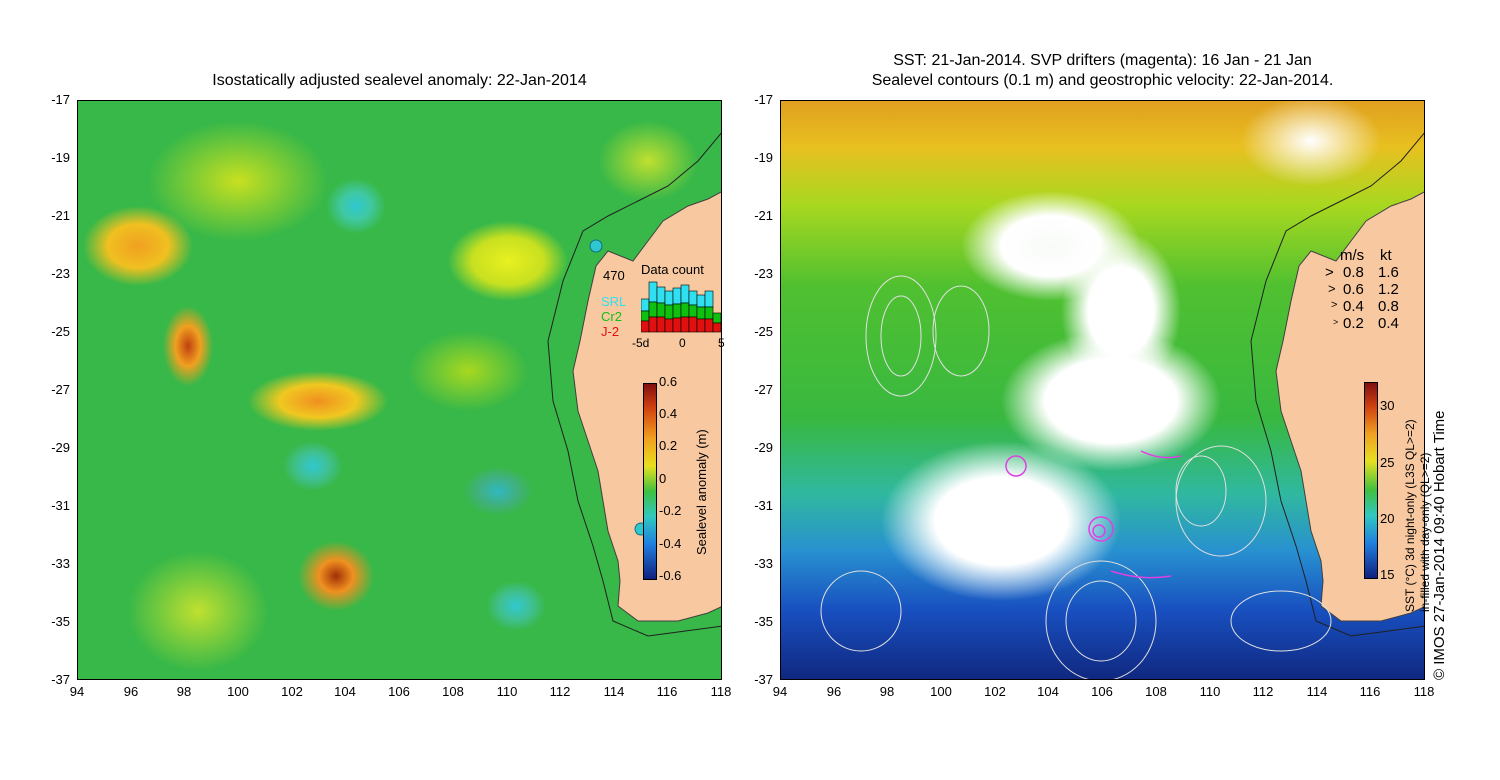 The width and height of the screenshot is (1500, 780). Describe the element at coordinates (1093, 514) in the screenshot. I see `svp-drifters` at that location.